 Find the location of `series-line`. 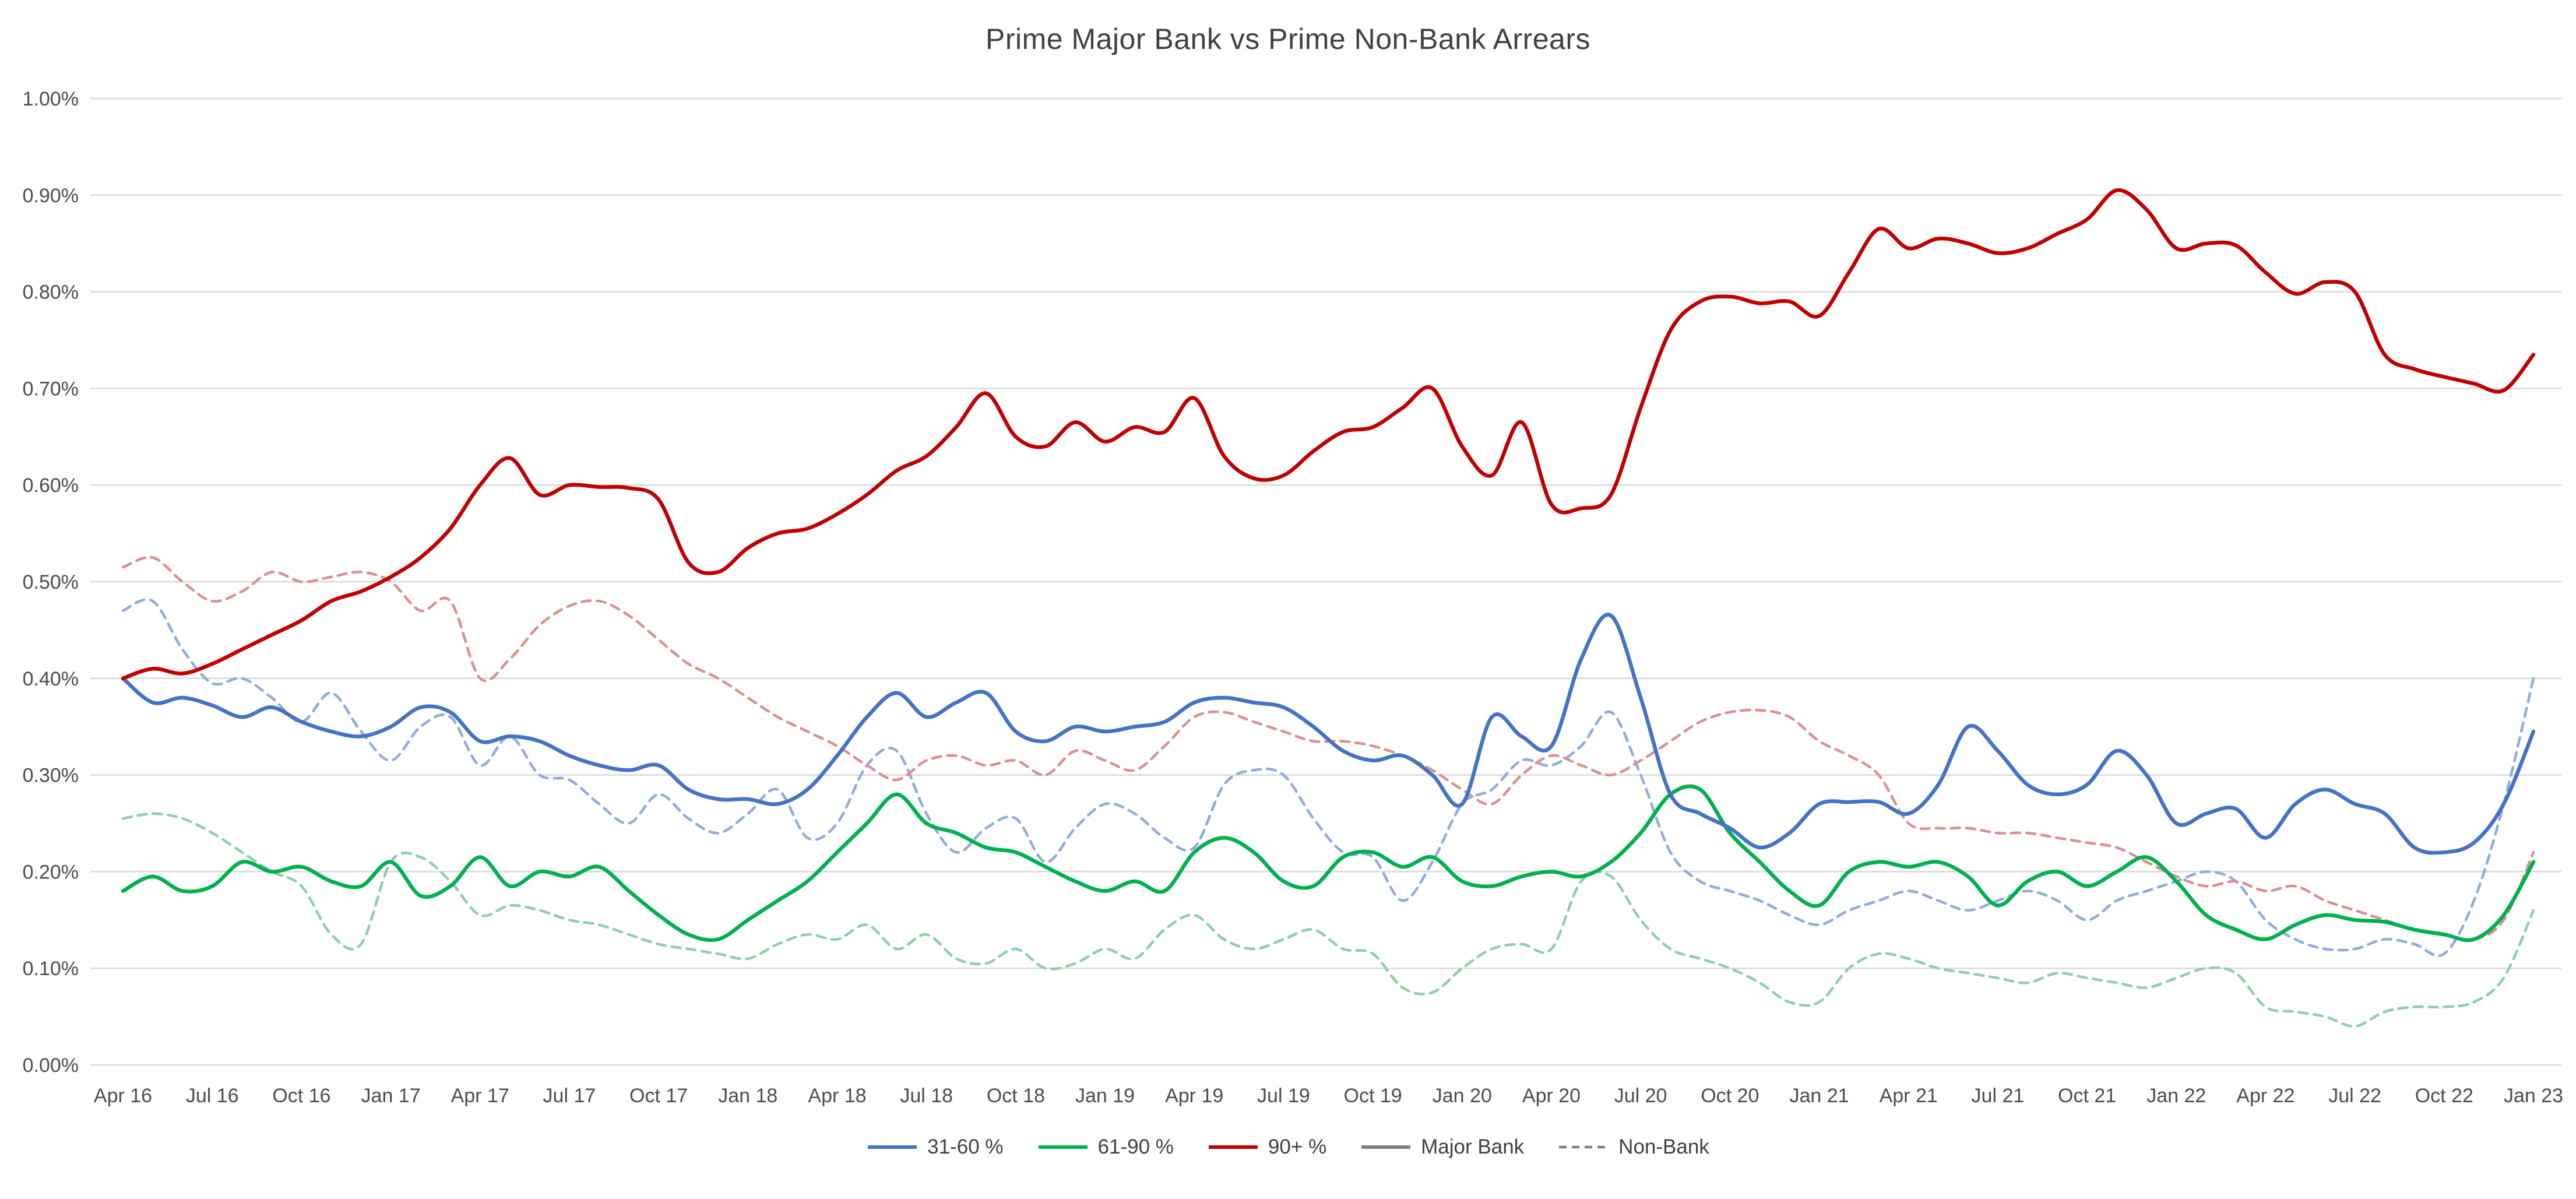

series-line is located at coordinates (1329, 863).